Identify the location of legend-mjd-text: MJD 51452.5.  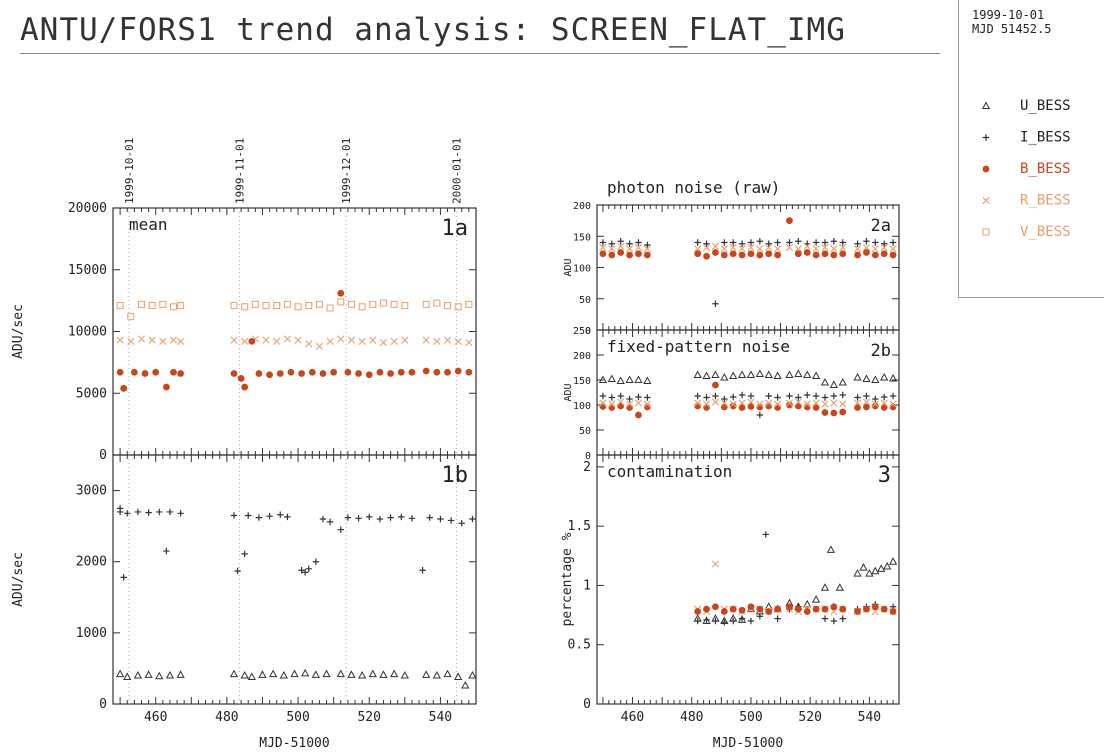
(1012, 29).